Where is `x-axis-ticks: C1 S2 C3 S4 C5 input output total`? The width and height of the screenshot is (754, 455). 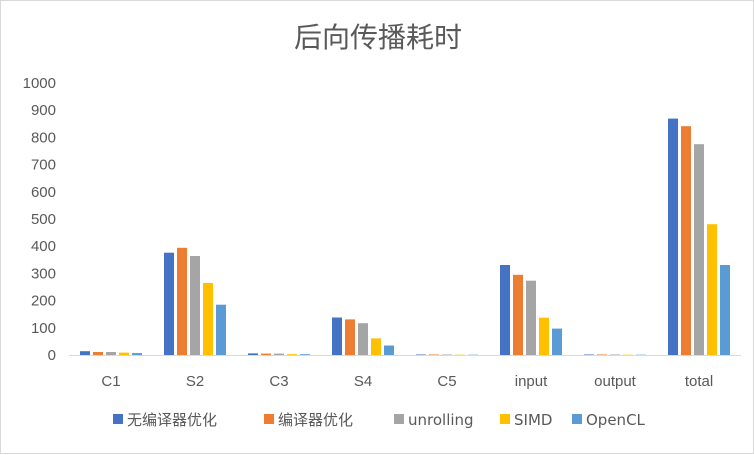
x-axis-ticks: C1 S2 C3 S4 C5 input output total is located at coordinates (407, 381).